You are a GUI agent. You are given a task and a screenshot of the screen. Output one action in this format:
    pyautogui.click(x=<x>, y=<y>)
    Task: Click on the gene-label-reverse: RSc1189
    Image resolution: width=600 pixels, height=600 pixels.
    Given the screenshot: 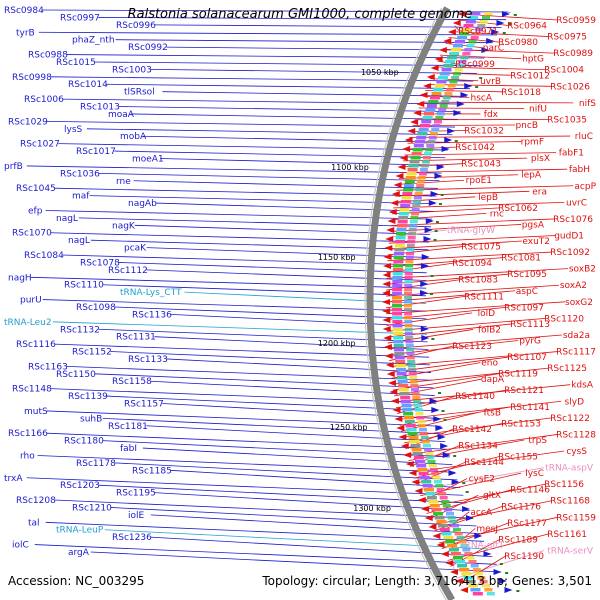 What is the action you would take?
    pyautogui.click(x=518, y=540)
    